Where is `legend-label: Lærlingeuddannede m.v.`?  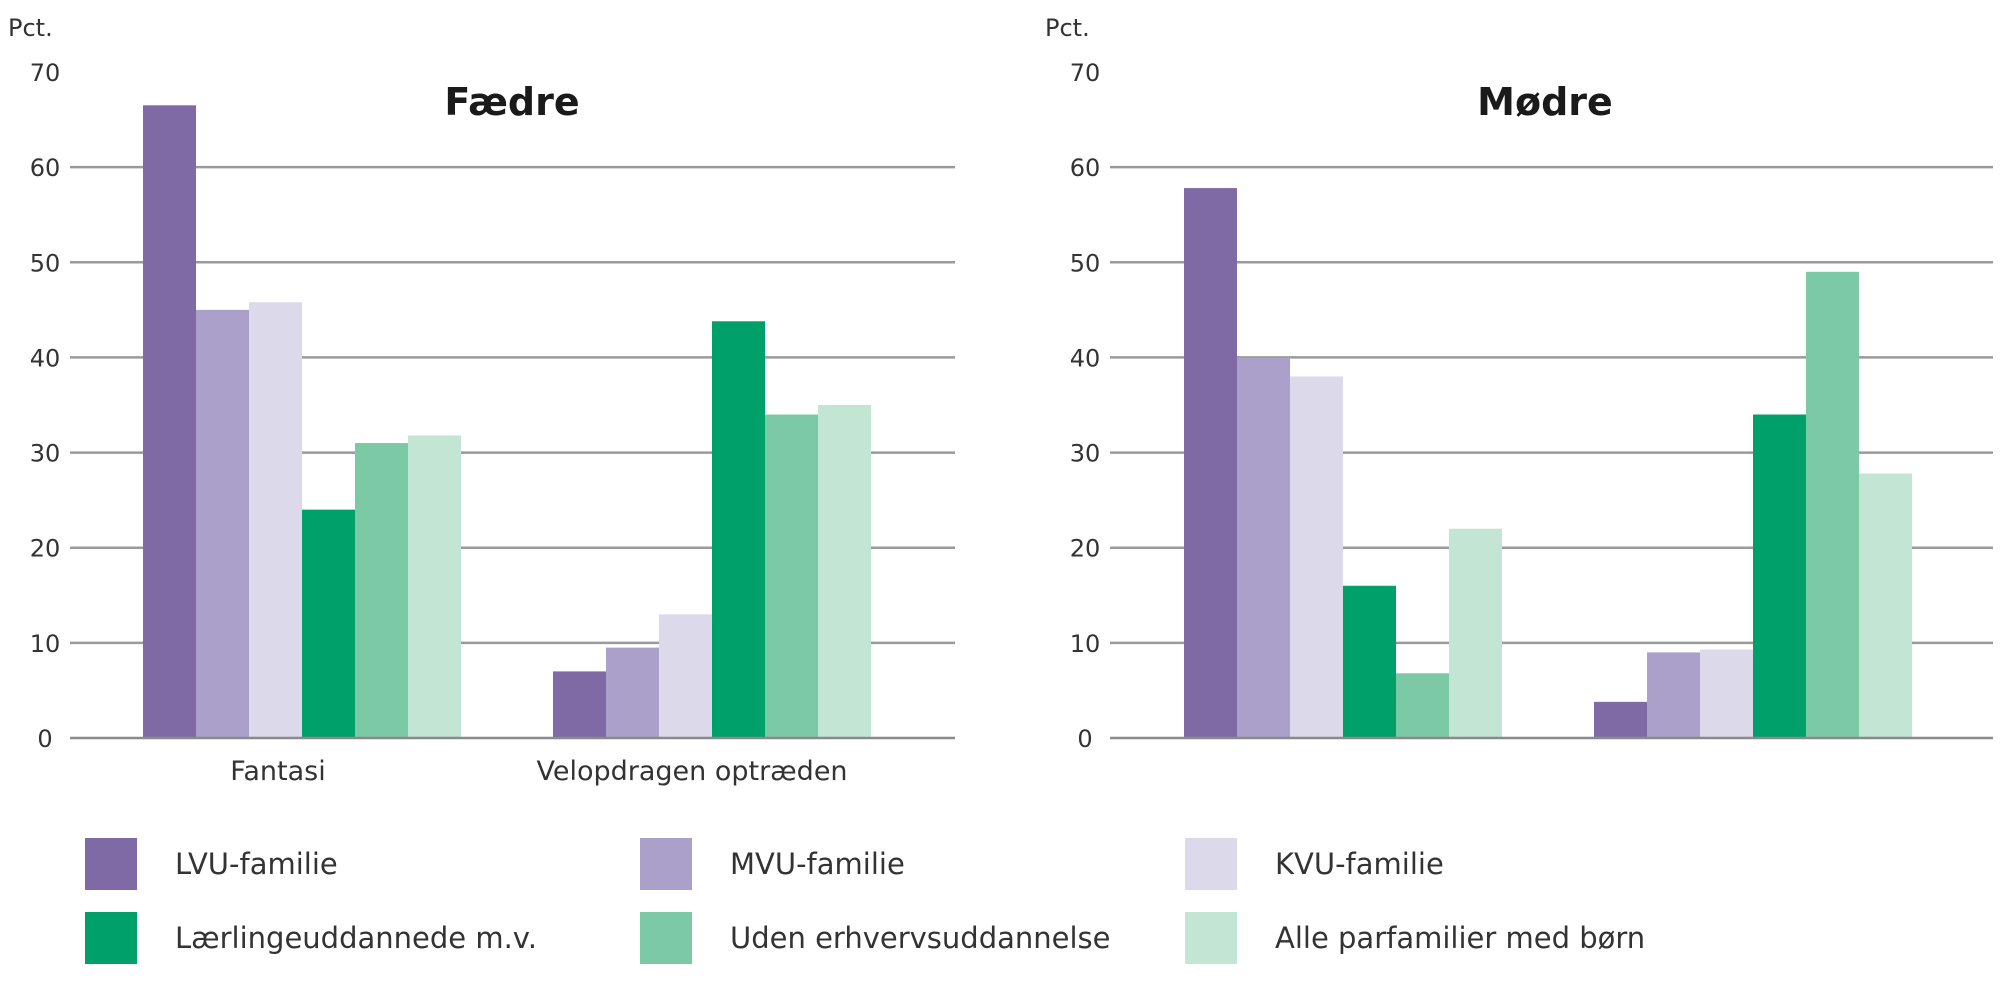
legend-label: Lærlingeuddannede m.v. is located at coordinates (356, 938).